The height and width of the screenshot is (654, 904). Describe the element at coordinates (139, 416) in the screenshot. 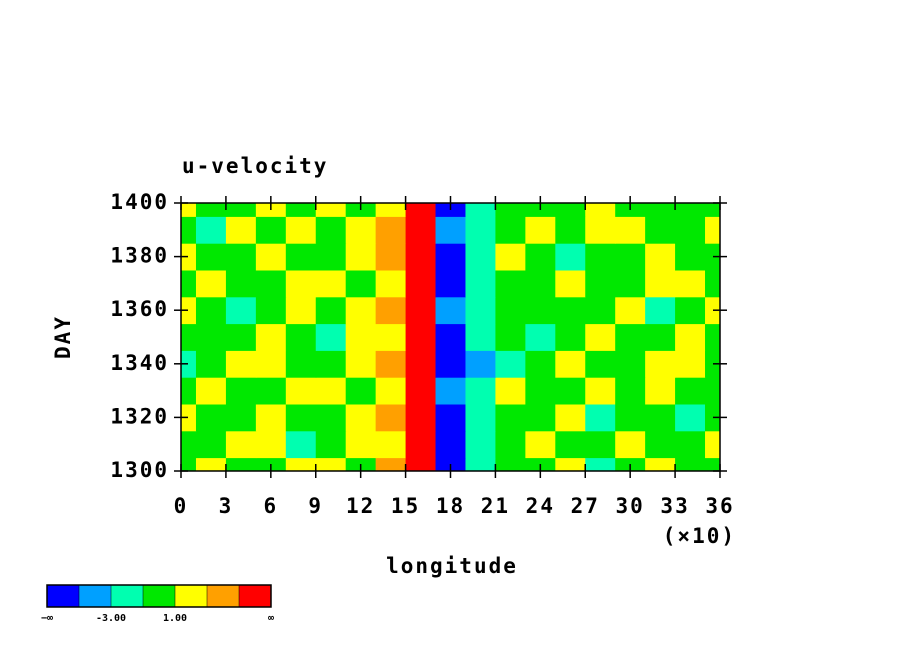

I see `y-tick-label: 1320` at that location.